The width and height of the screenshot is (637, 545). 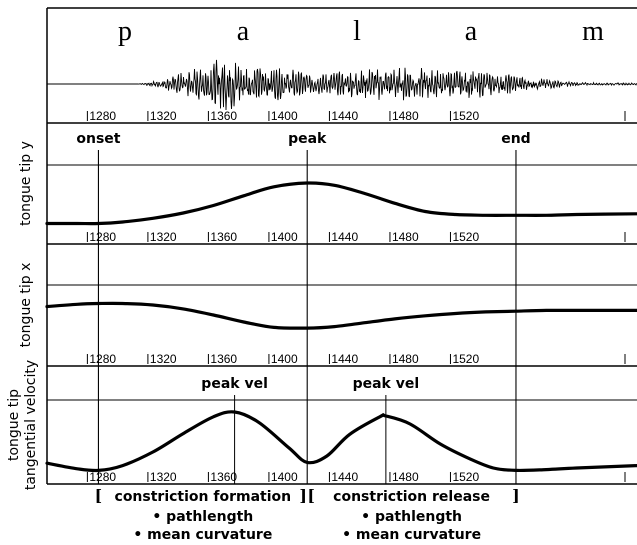 I want to click on y-axis-label: tongue tip x, so click(x=26, y=305).